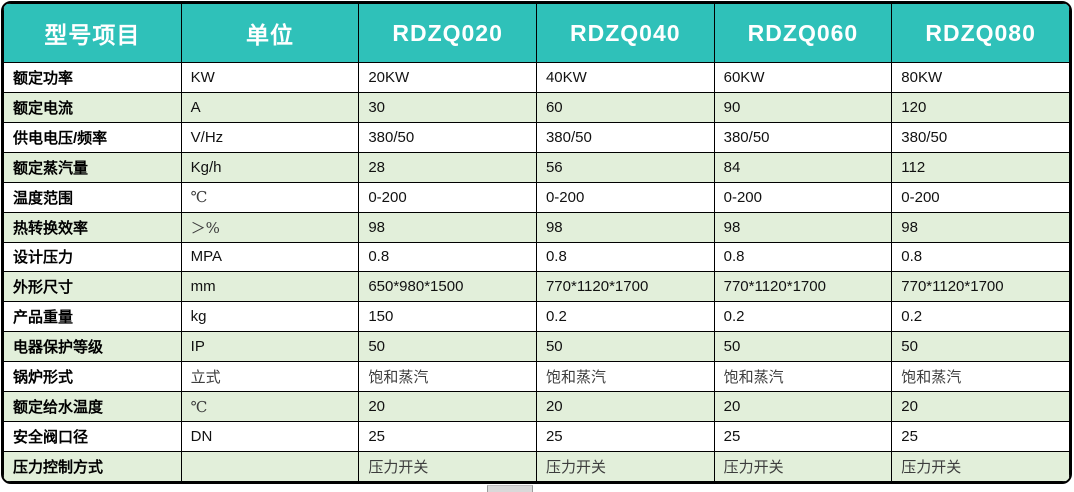  Describe the element at coordinates (270, 287) in the screenshot. I see `unit-cell: mm` at that location.